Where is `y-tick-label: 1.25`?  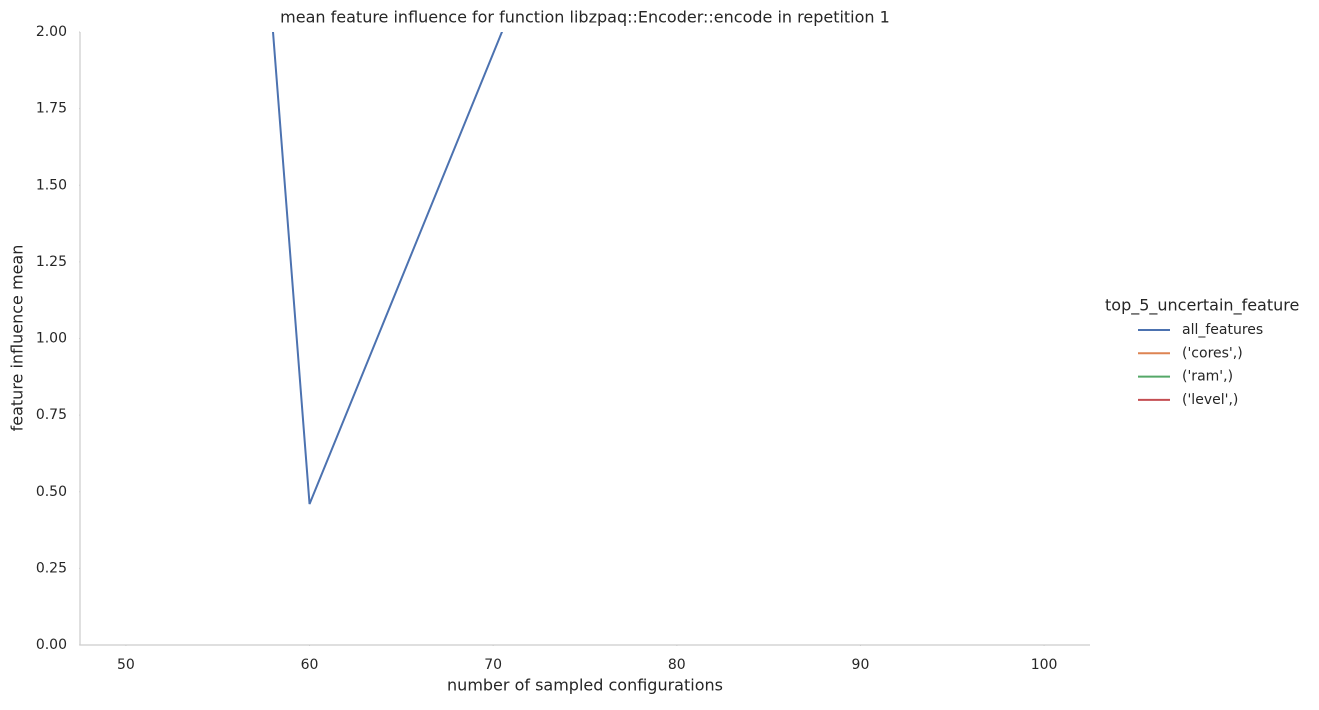 y-tick-label: 1.25 is located at coordinates (51, 262).